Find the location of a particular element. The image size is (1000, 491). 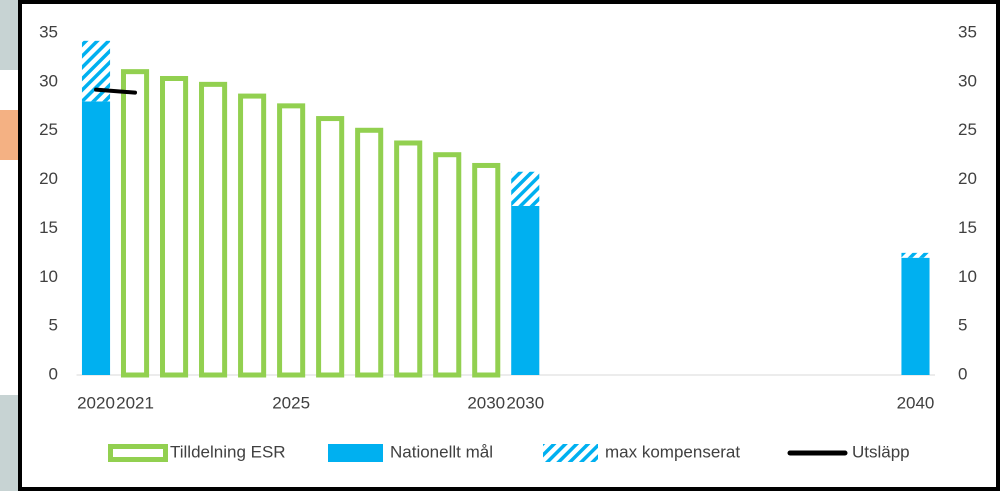

y2-tick-label: 10 is located at coordinates (967, 276).